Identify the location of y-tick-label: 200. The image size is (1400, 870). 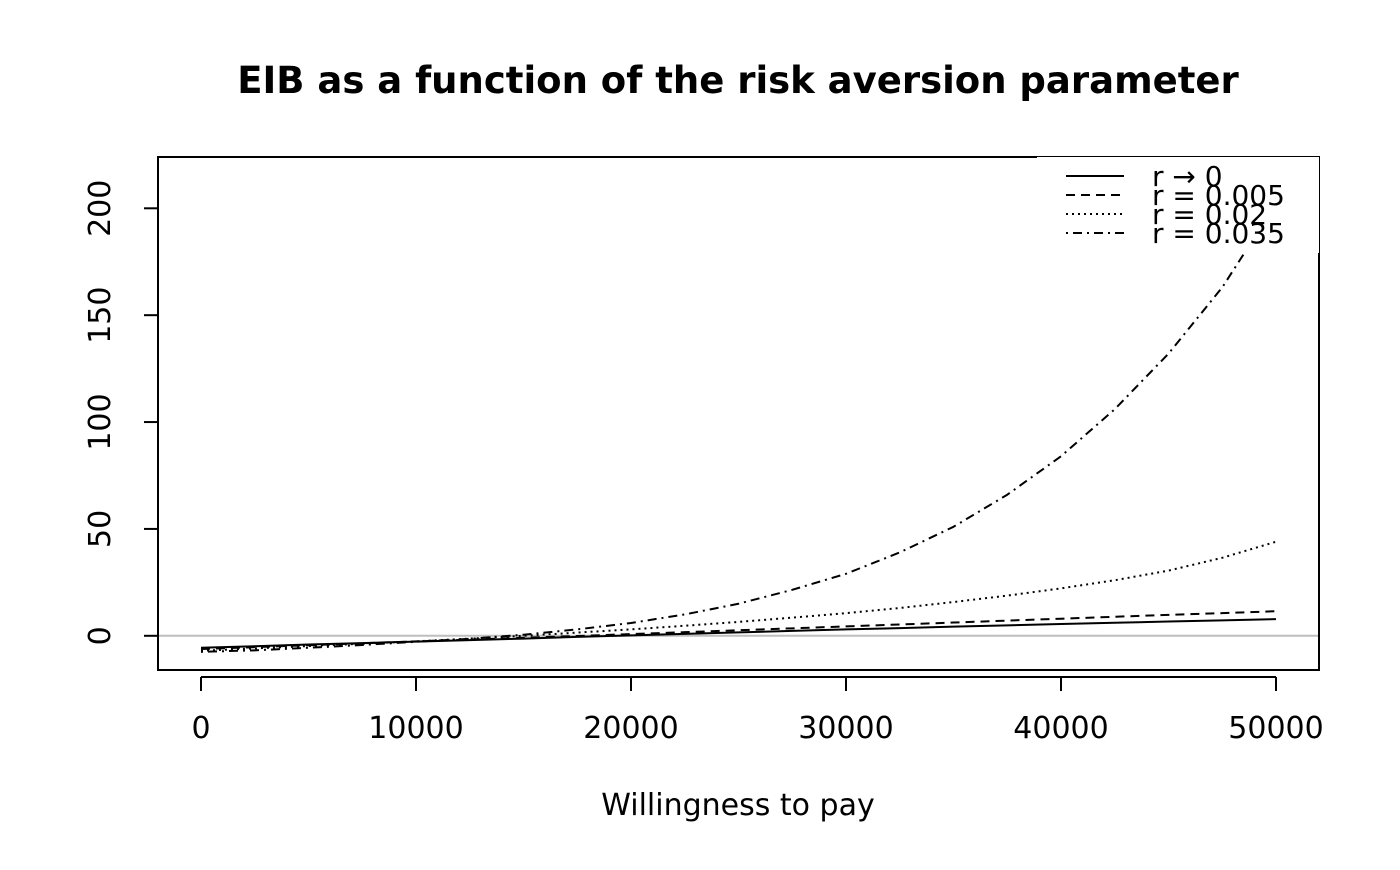
(100, 208).